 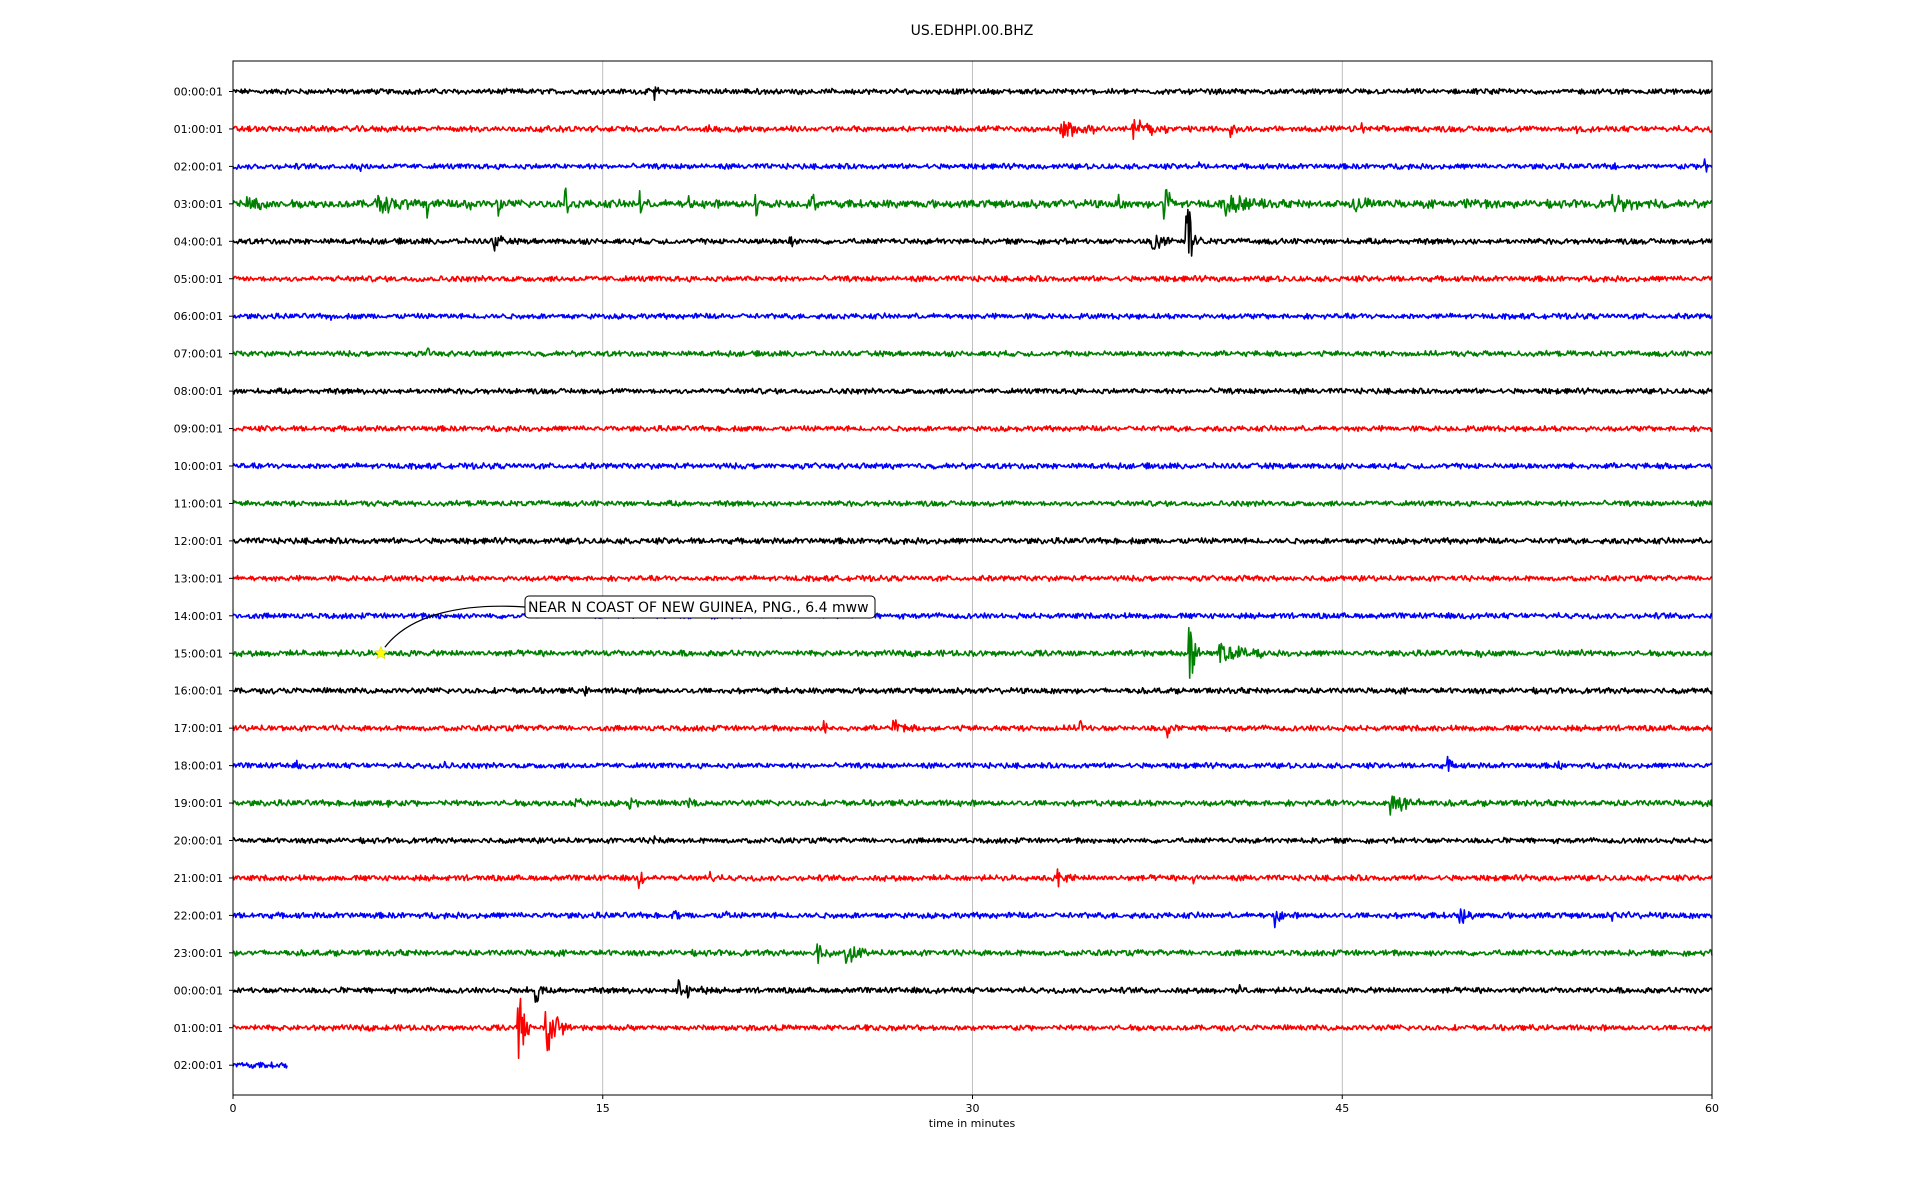 I want to click on x-tick-label: 45, so click(x=1342, y=1108).